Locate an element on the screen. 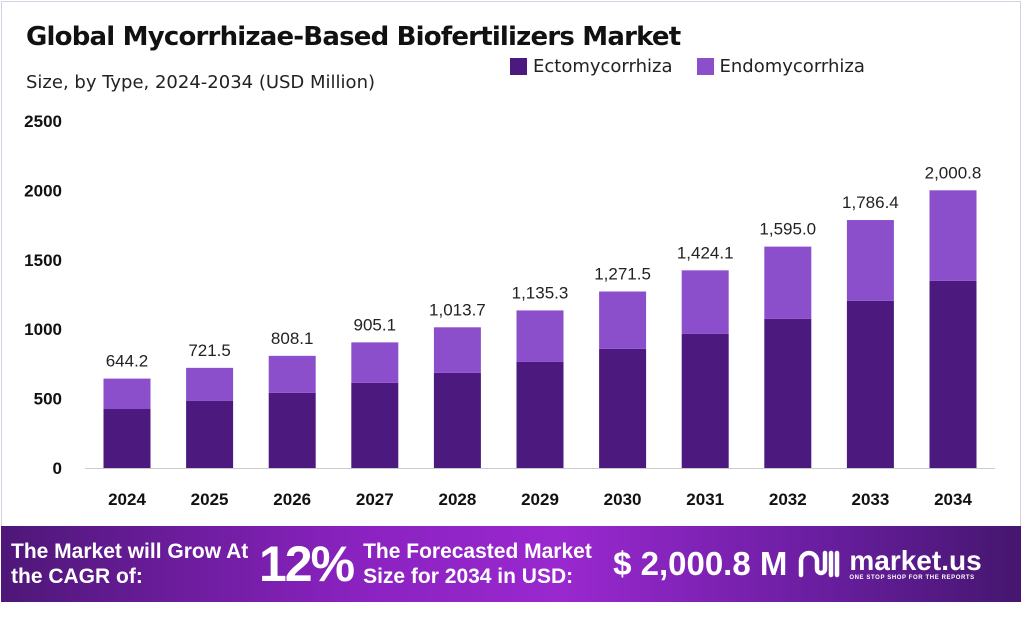  bar-ectomycorrhiza-2024 is located at coordinates (127, 438).